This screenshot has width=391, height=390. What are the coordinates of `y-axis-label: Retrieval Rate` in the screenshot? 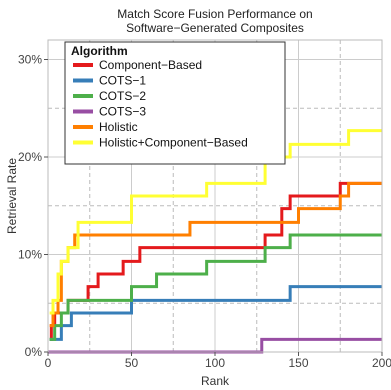 It's located at (12, 196).